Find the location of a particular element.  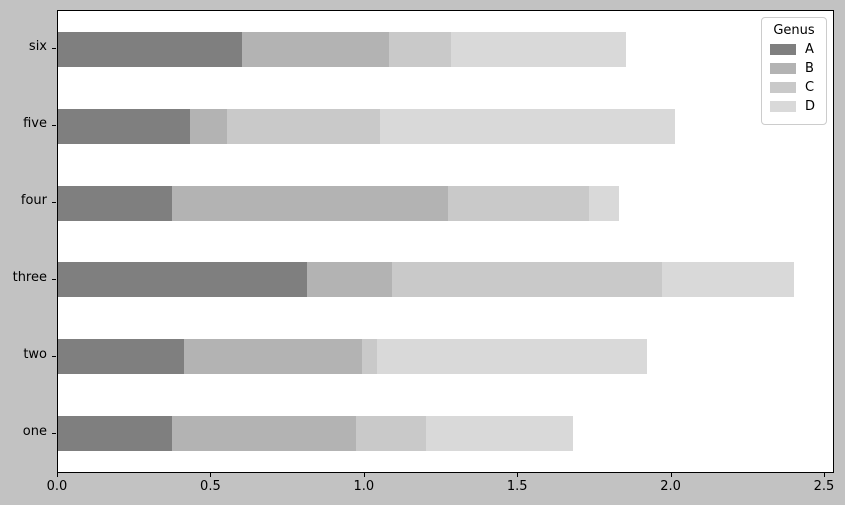

bar-four-segment-B is located at coordinates (309, 203).